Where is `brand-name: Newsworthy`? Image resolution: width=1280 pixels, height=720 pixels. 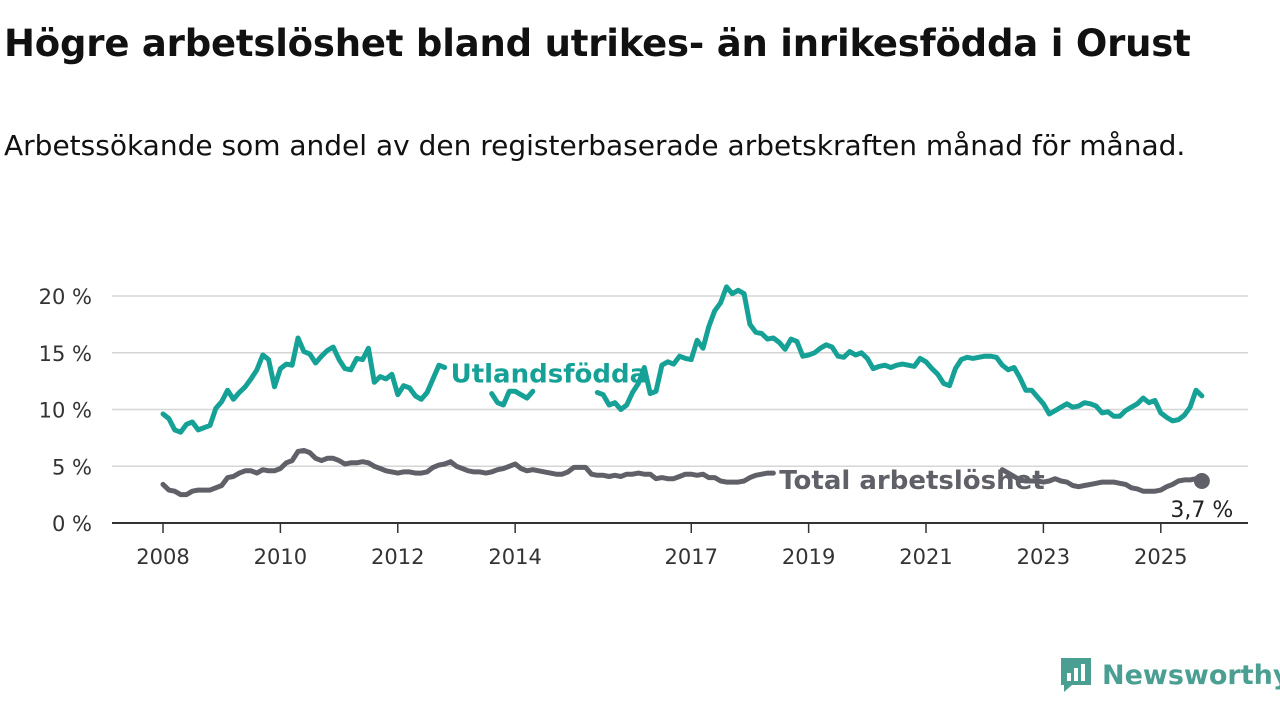 brand-name: Newsworthy is located at coordinates (1191, 675).